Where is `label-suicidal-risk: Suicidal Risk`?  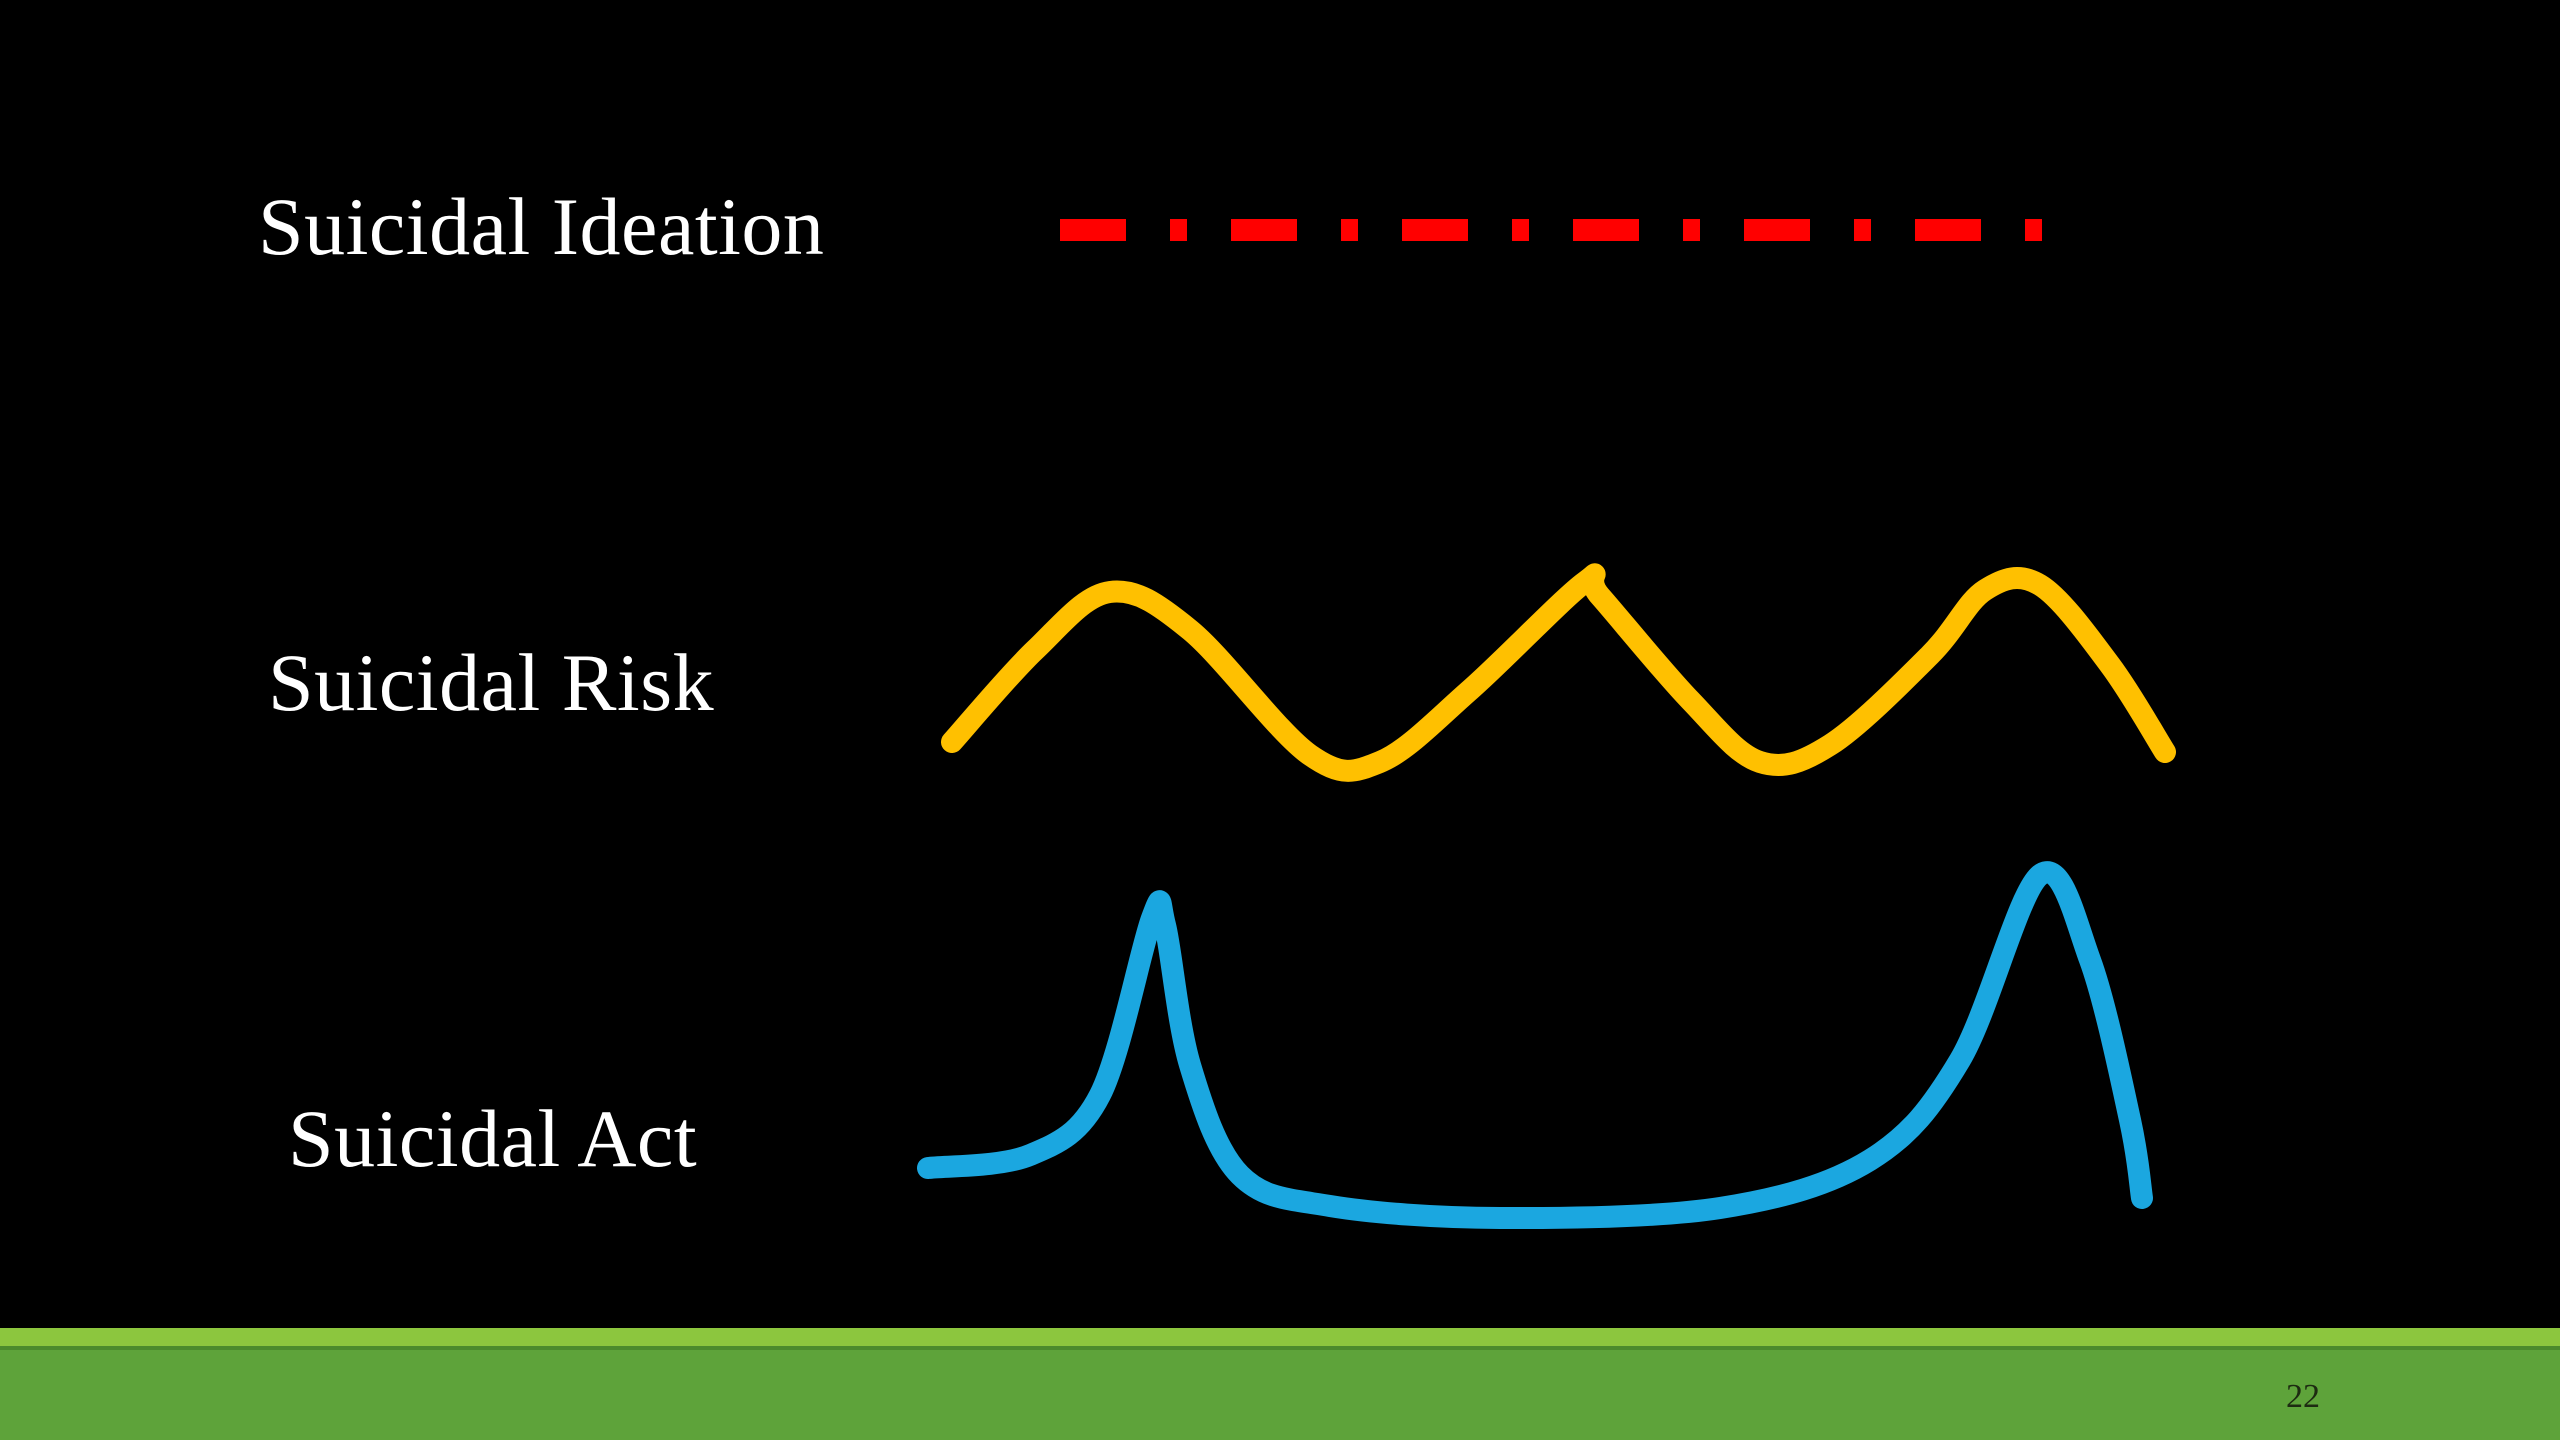 label-suicidal-risk: Suicidal Risk is located at coordinates (491, 682).